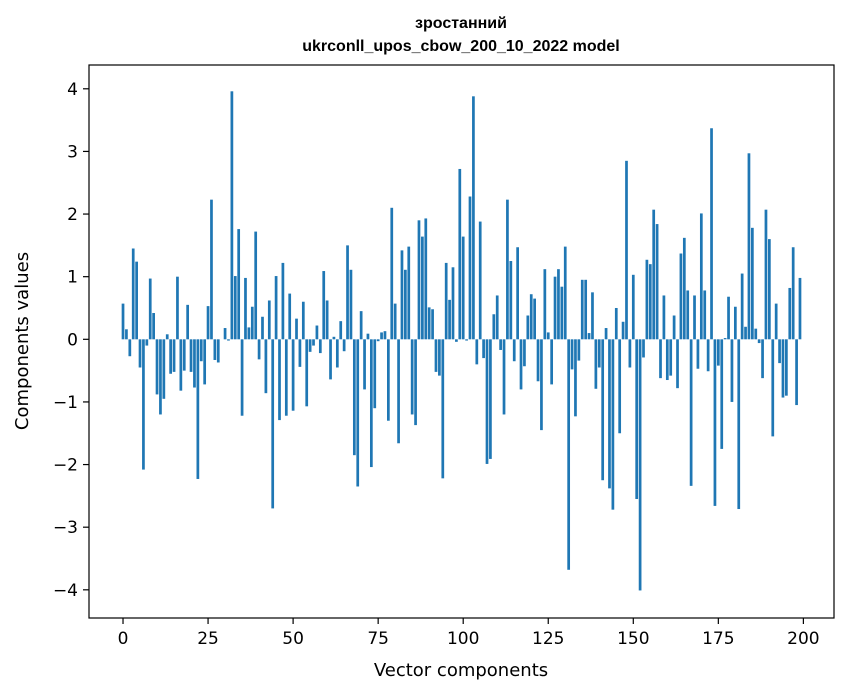 This screenshot has height=696, width=847. Describe the element at coordinates (463, 639) in the screenshot. I see `x-tick-label: 100` at that location.